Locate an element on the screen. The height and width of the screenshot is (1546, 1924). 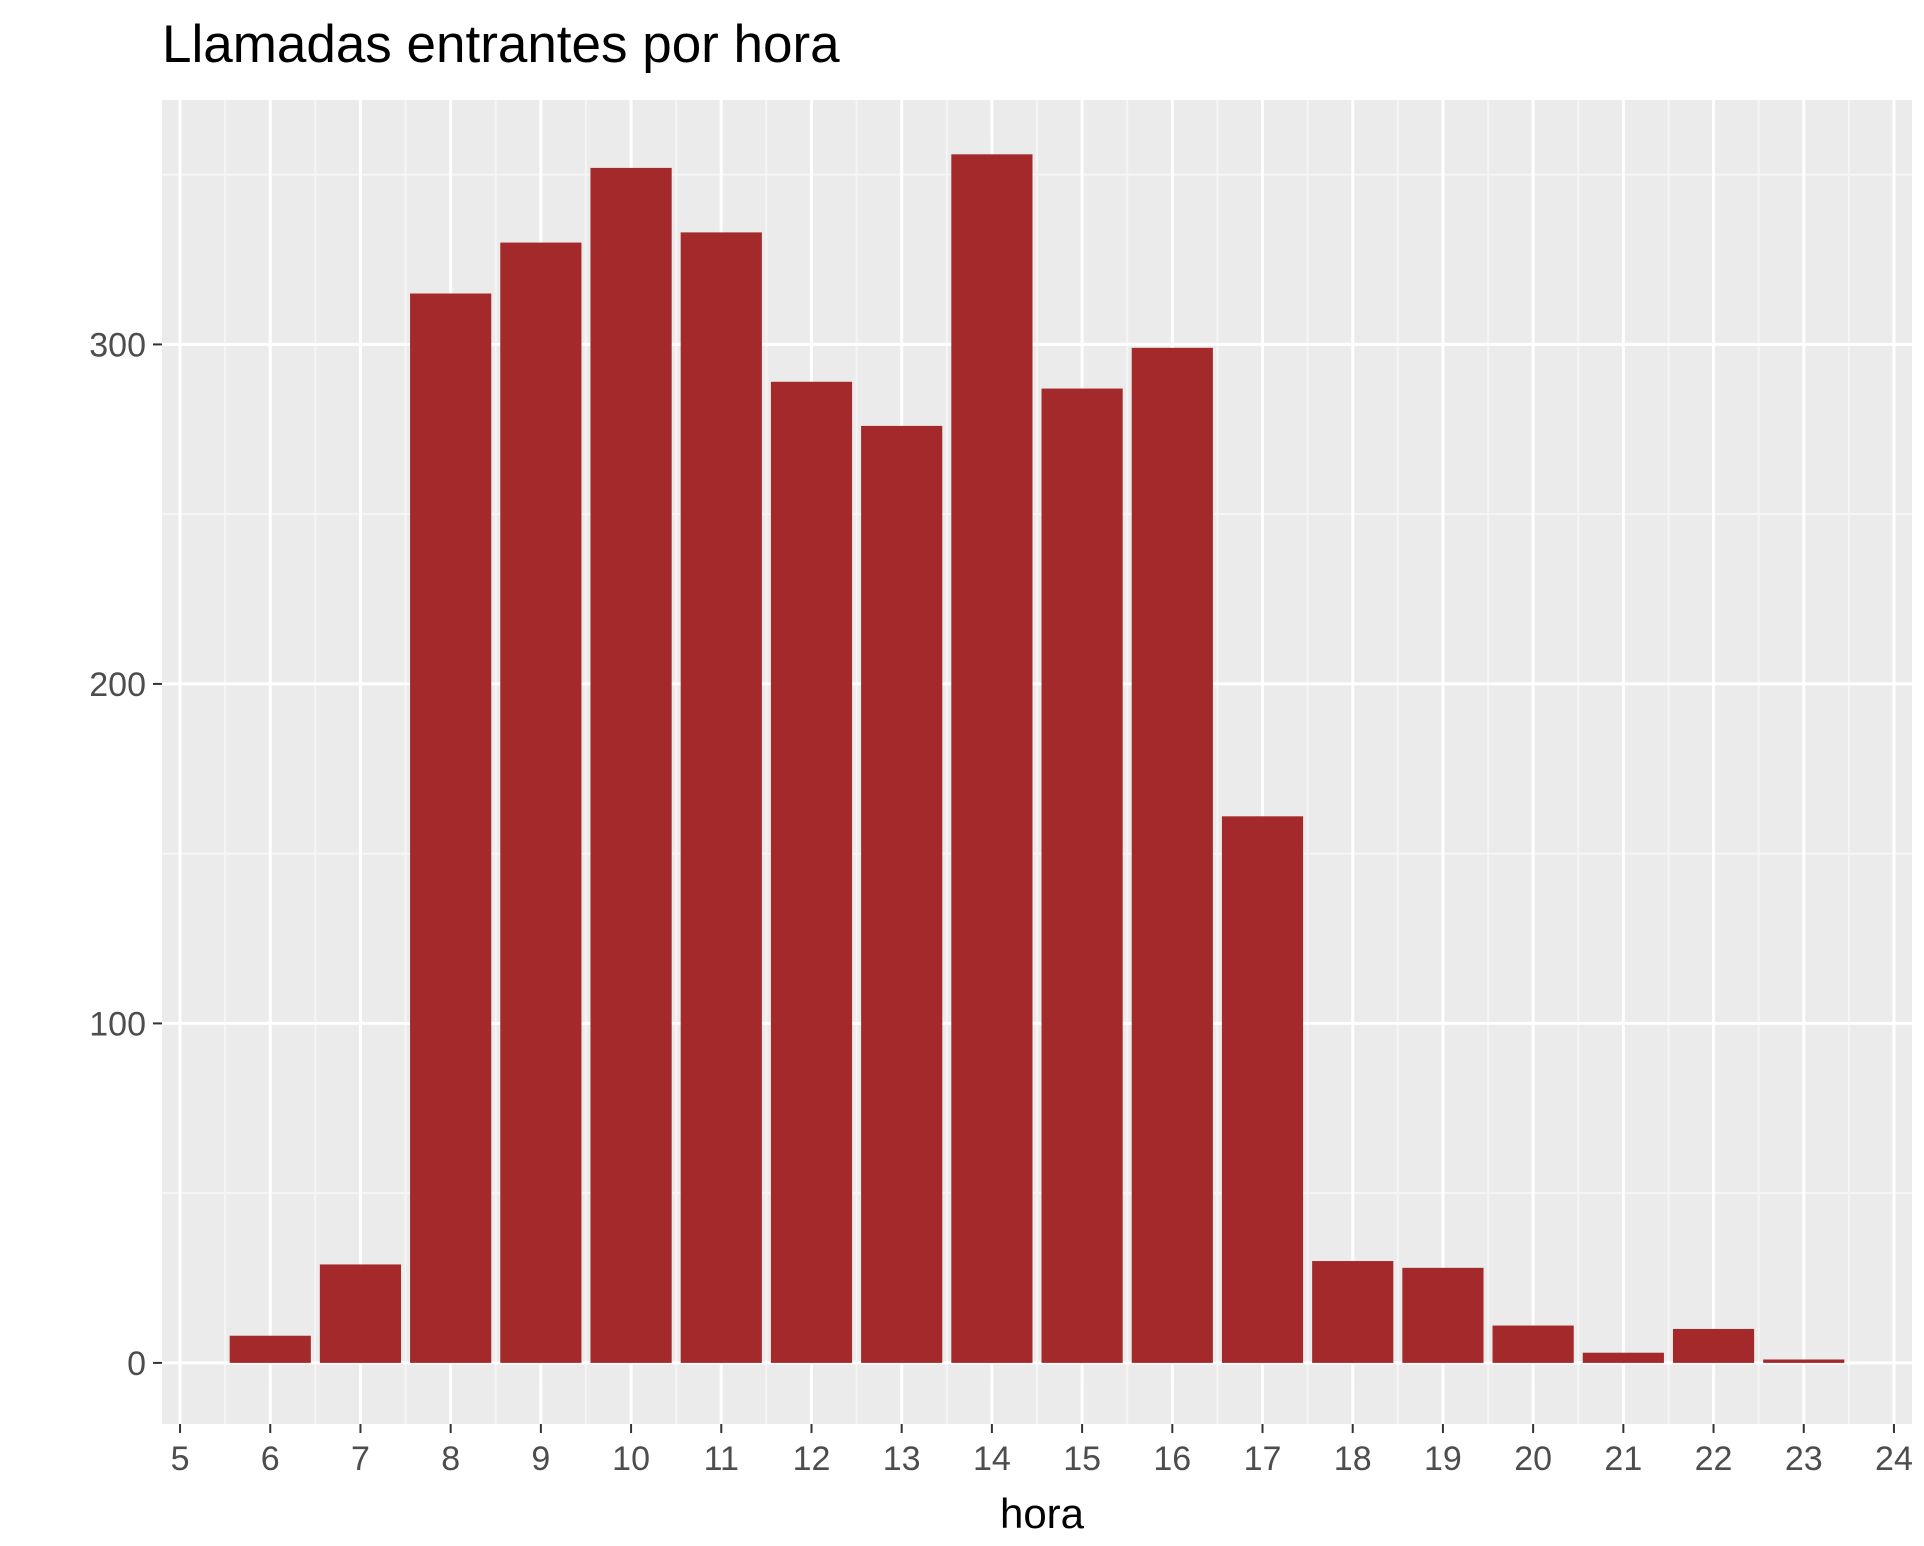
y-tick-label: 300 is located at coordinates (117, 345).